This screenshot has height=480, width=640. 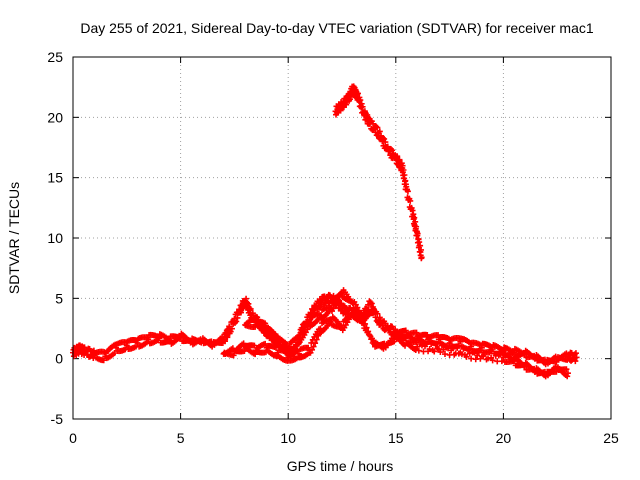 What do you see at coordinates (59, 298) in the screenshot?
I see `y-tick-label: 5` at bounding box center [59, 298].